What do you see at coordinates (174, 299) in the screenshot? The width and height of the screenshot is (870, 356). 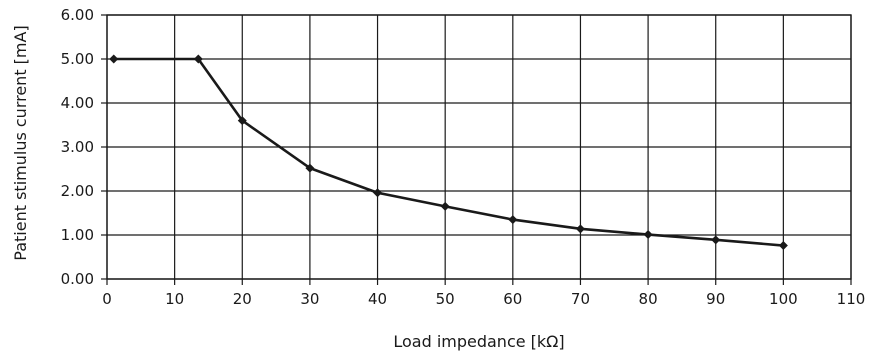 I see `x-tick-label: 10` at bounding box center [174, 299].